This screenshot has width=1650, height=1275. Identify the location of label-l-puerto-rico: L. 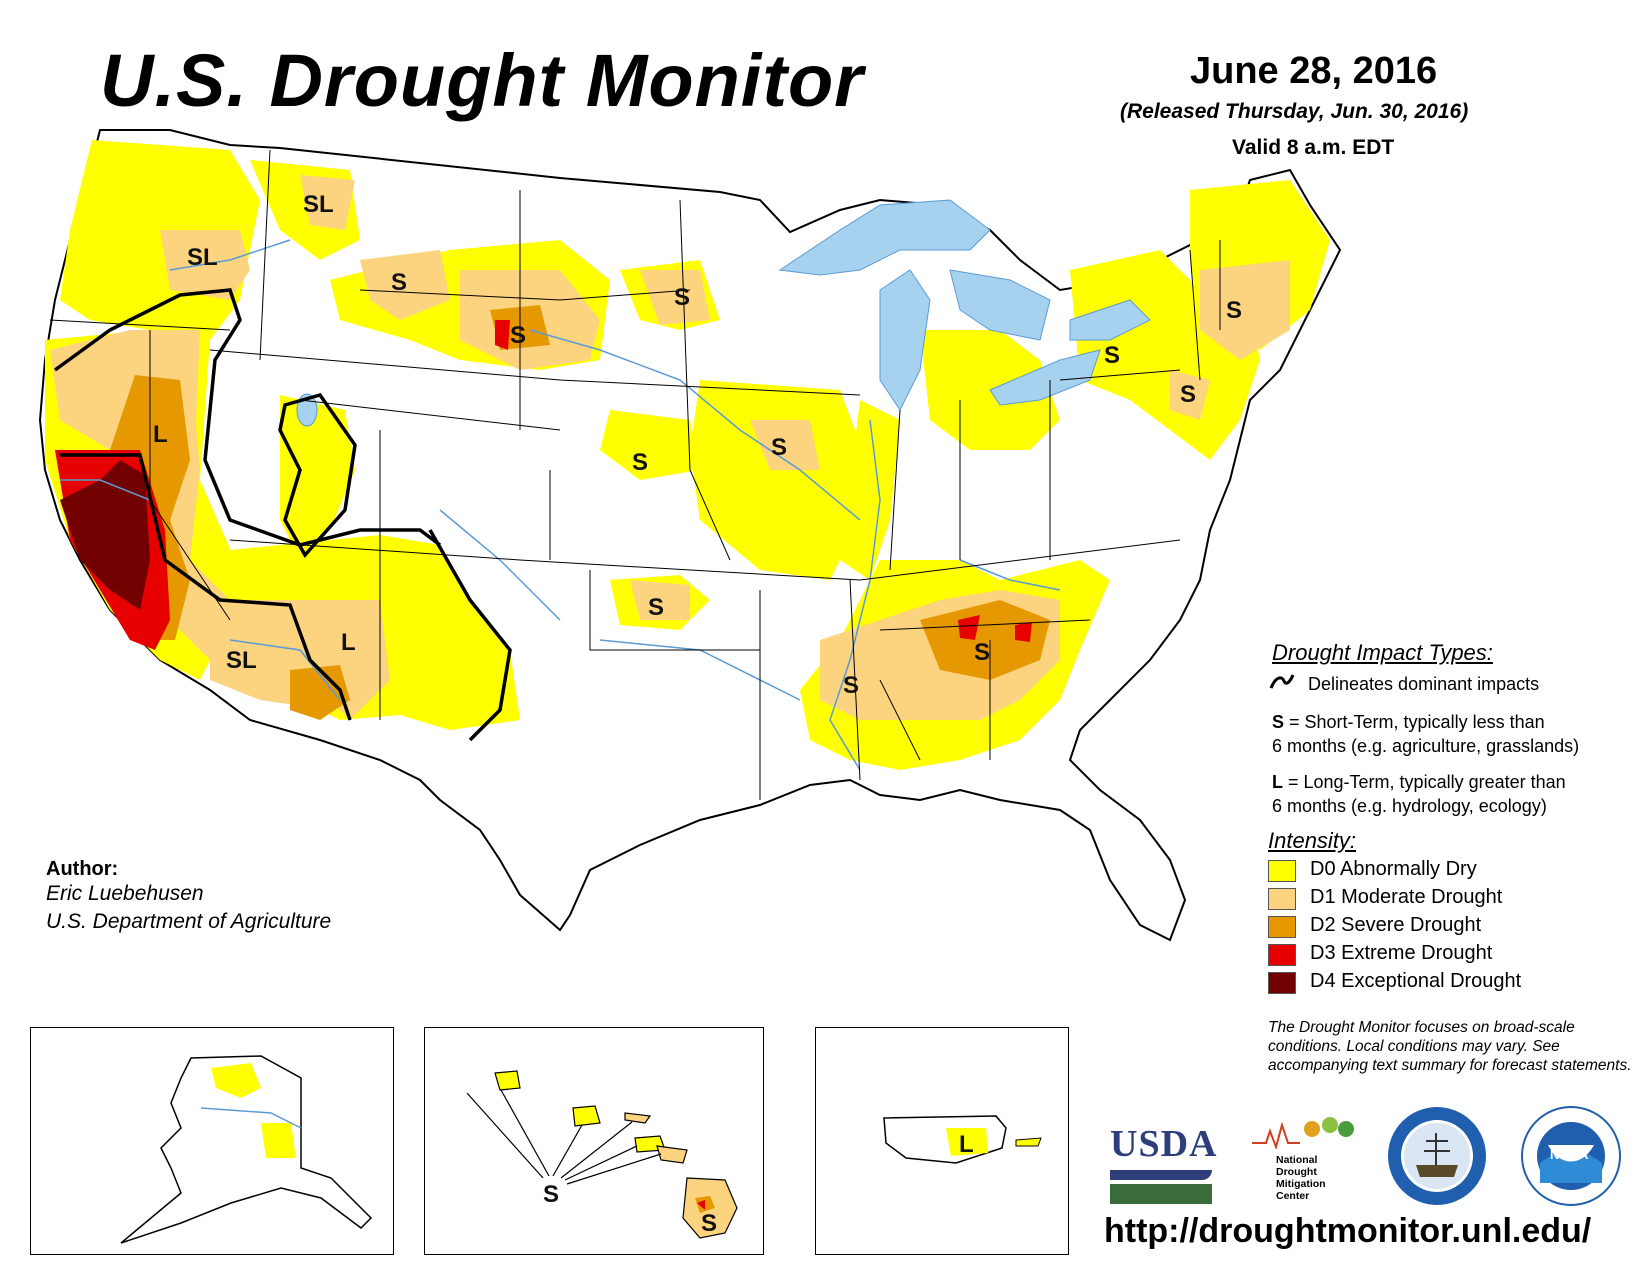
(966, 1144).